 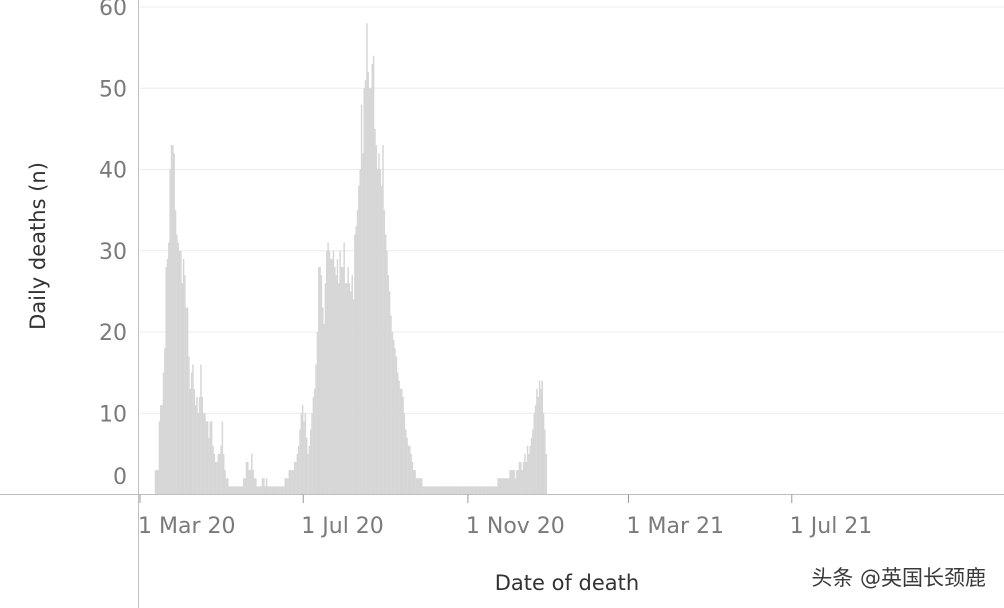 What do you see at coordinates (515, 526) in the screenshot?
I see `x-tick-label: 1 Nov 20` at bounding box center [515, 526].